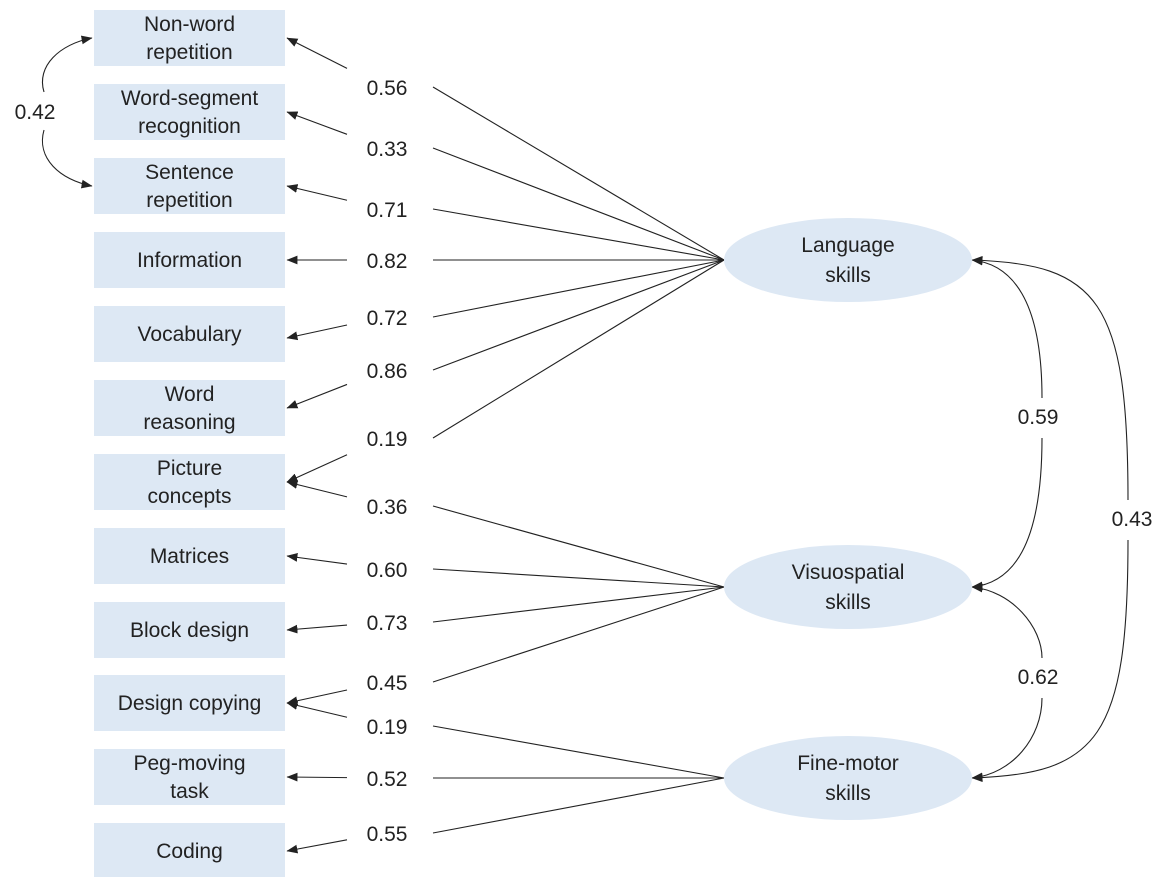 This screenshot has width=1164, height=877. I want to click on indicator-label: Coding, so click(189, 851).